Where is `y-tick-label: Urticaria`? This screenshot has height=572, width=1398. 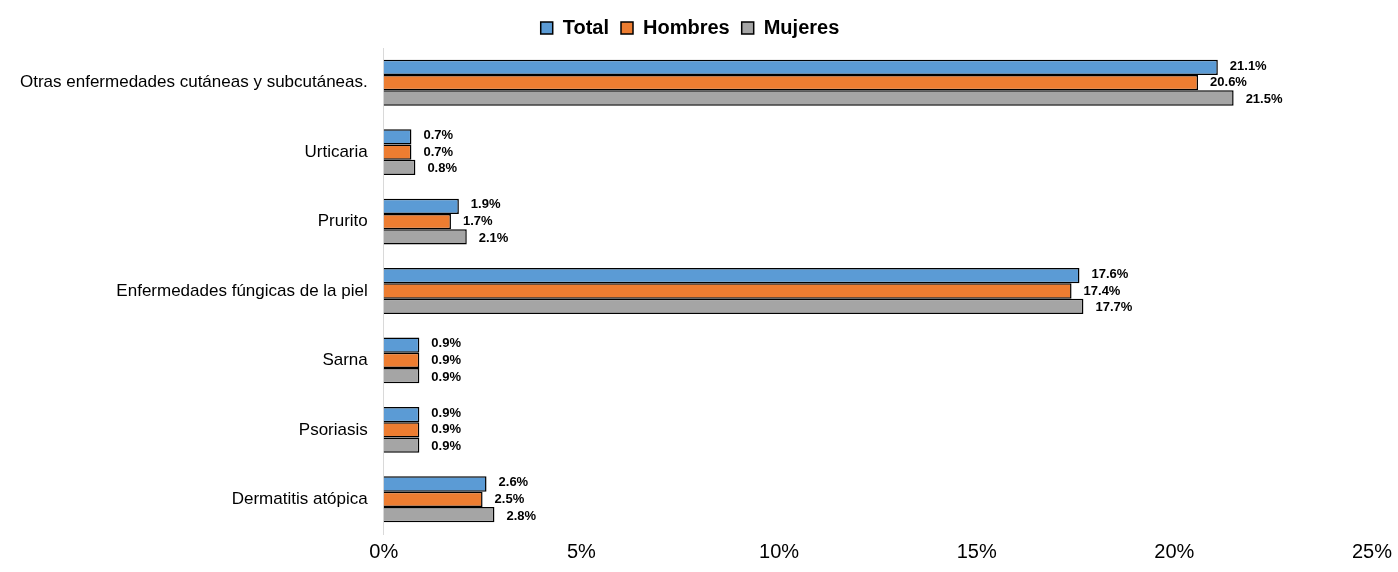 y-tick-label: Urticaria is located at coordinates (336, 151).